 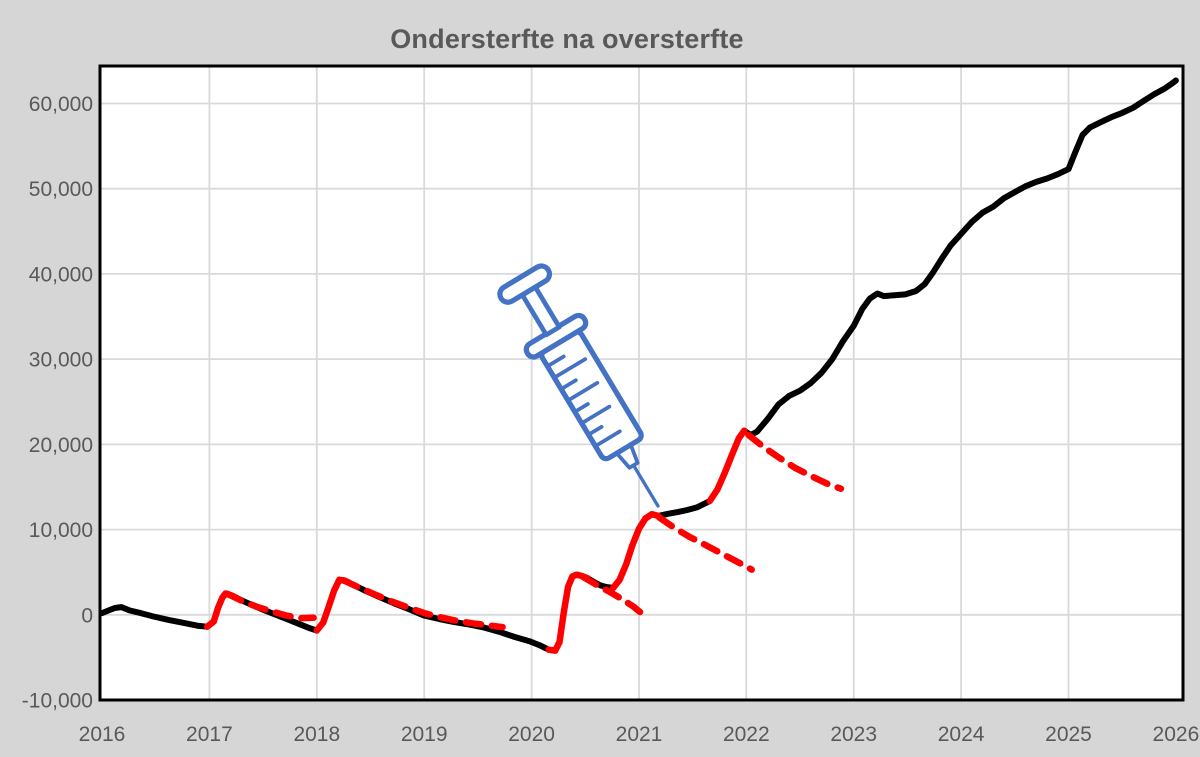 What do you see at coordinates (645, 485) in the screenshot?
I see `syringe-needle` at bounding box center [645, 485].